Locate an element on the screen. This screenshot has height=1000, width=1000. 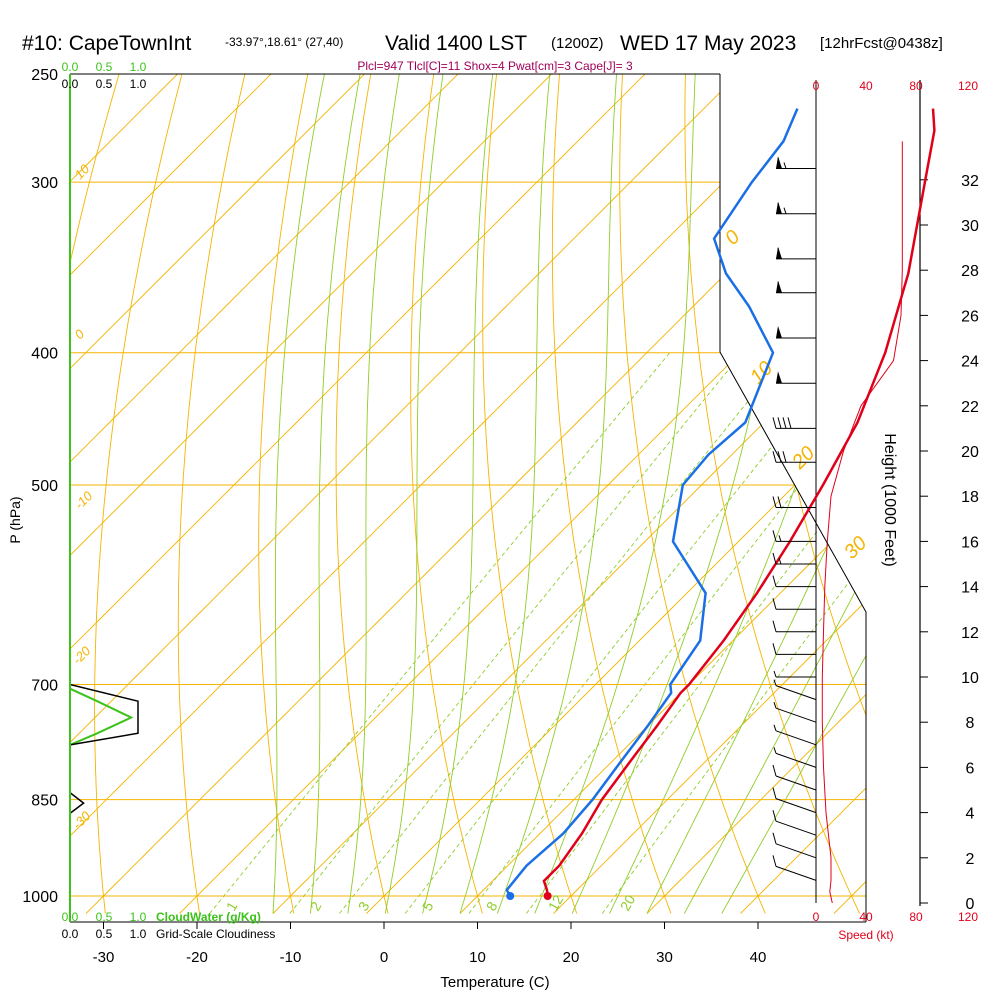
pressure-tick-label: 250 is located at coordinates (44, 75).